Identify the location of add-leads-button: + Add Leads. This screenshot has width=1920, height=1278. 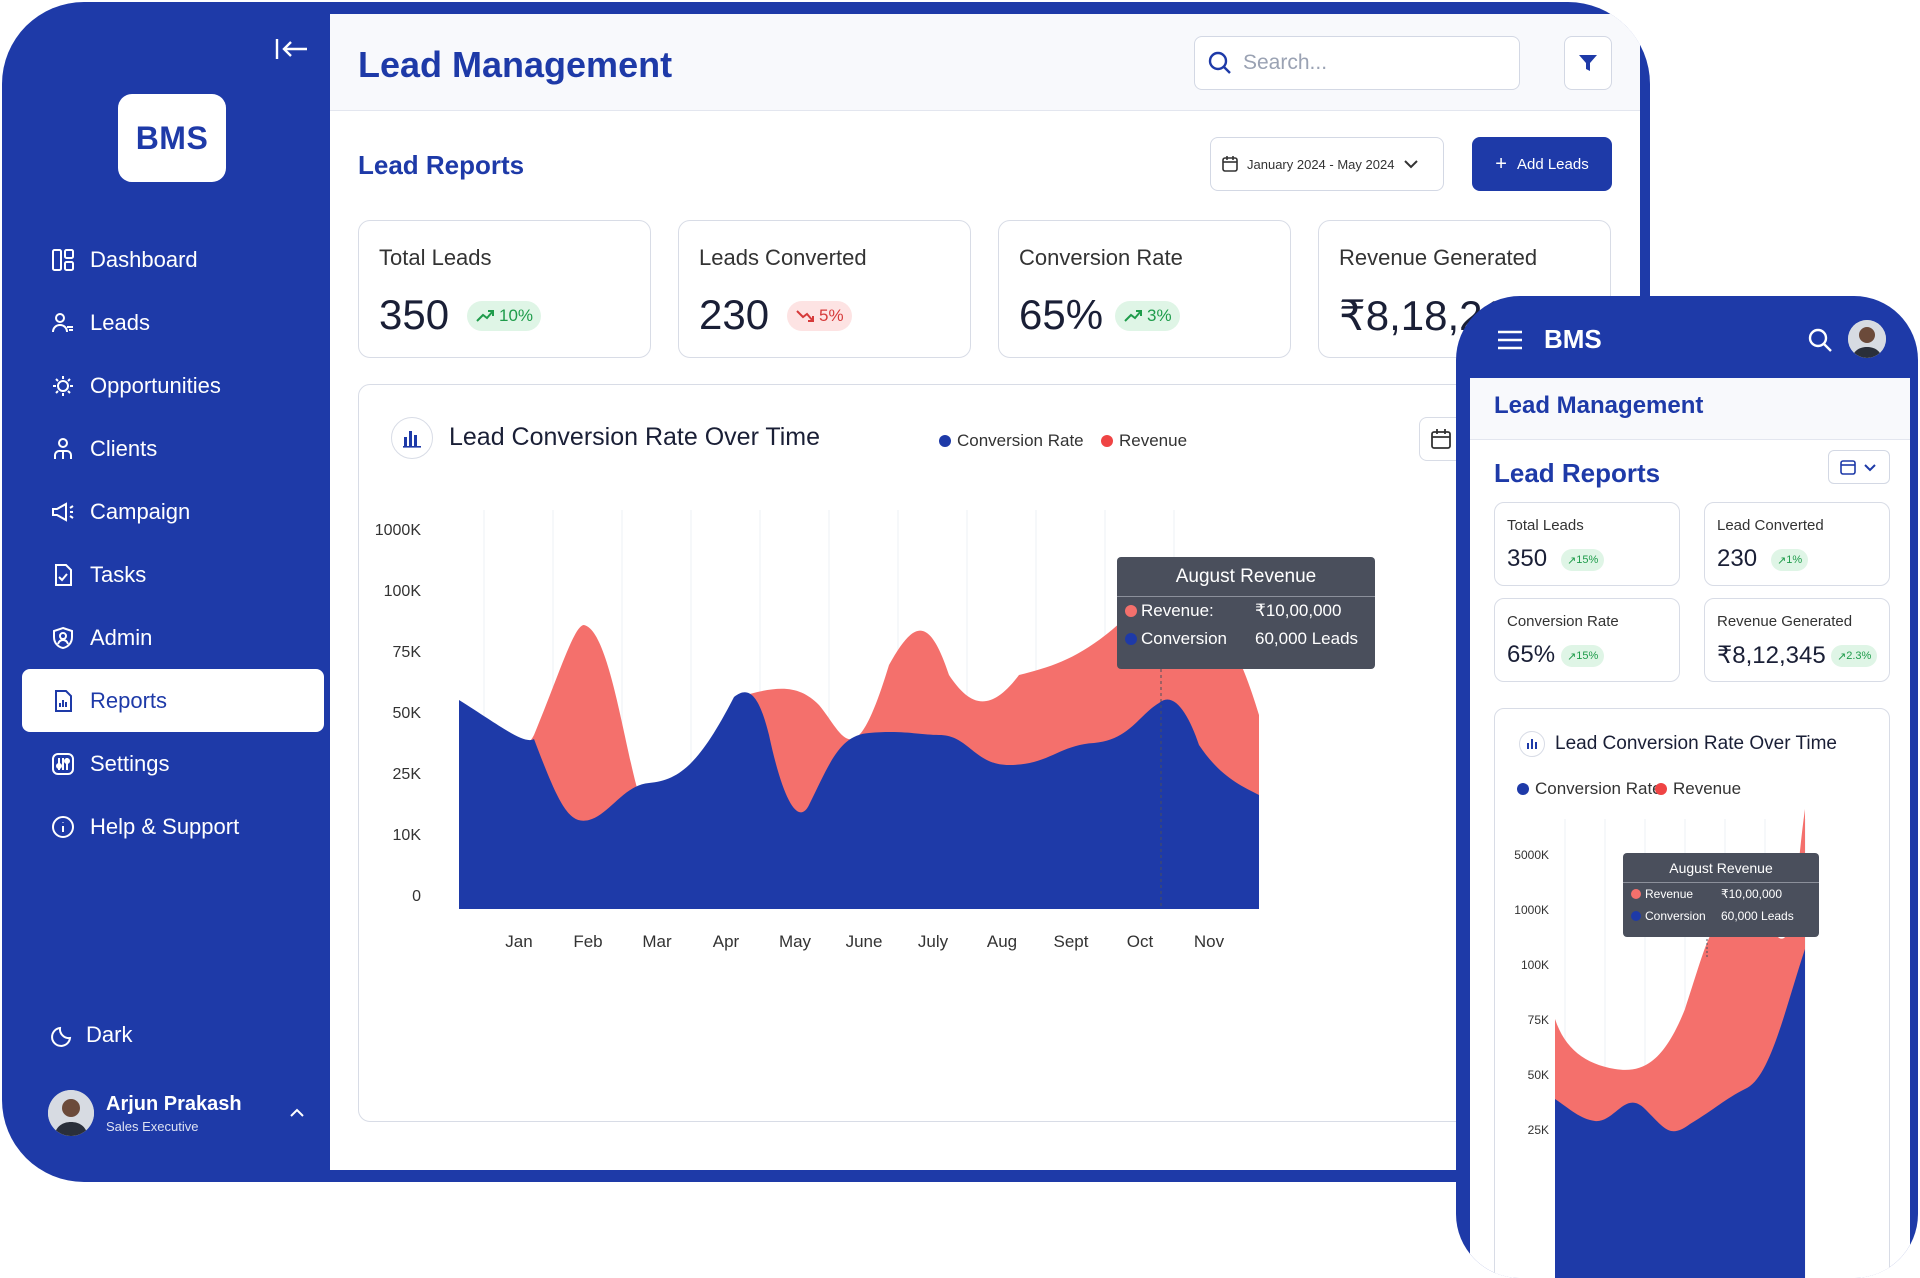
(1542, 164).